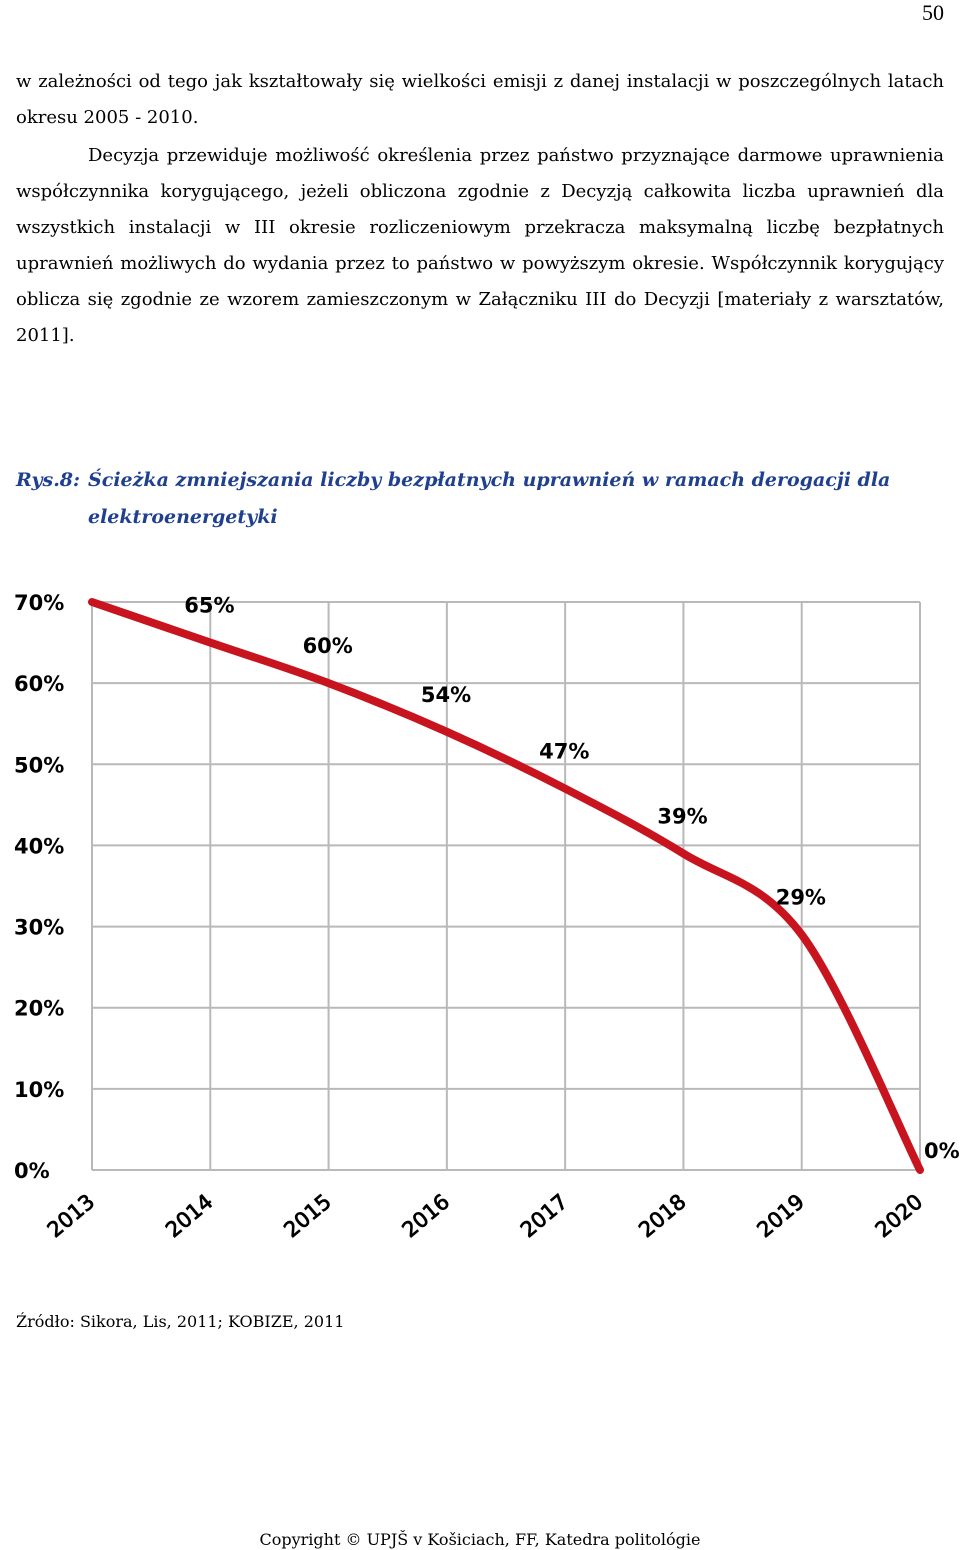 This screenshot has width=960, height=1550. I want to click on figure-label: Rys.8:, so click(48, 480).